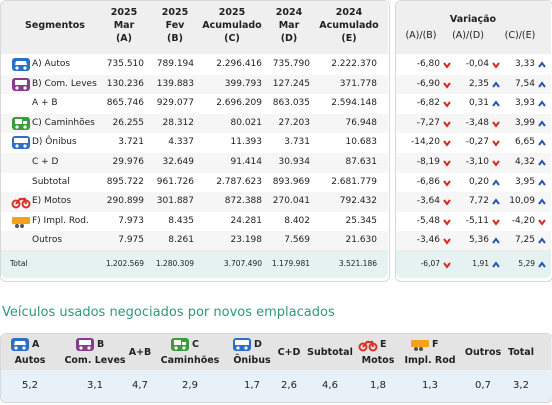 The width and height of the screenshot is (552, 405). Describe the element at coordinates (520, 35) in the screenshot. I see `variation-header: (C)/(E)` at that location.